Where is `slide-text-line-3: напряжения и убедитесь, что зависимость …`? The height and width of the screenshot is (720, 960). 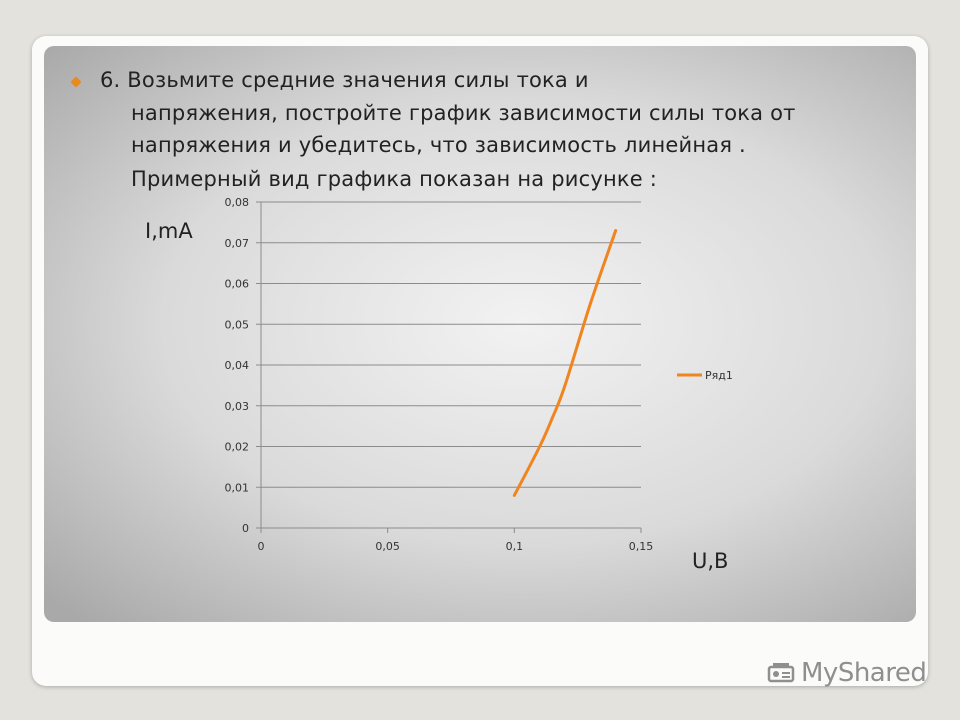 slide-text-line-3: напряжения и убедитесь, что зависимость … is located at coordinates (438, 145).